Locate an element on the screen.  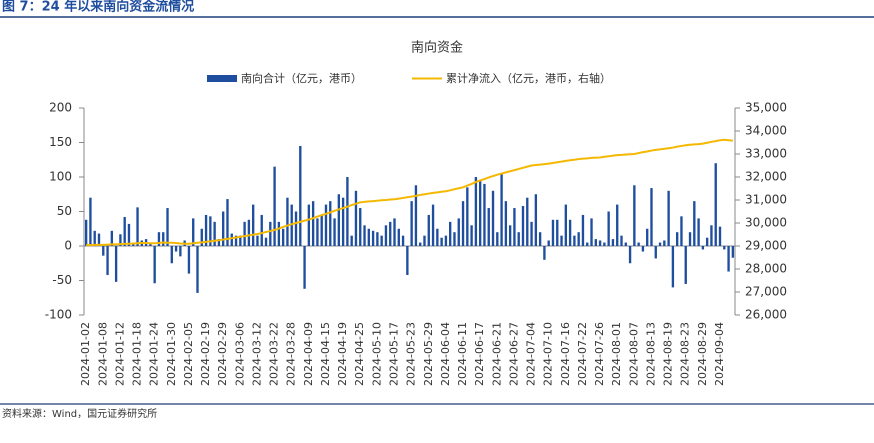
x-tick-label: 2024-04-15 is located at coordinates (325, 354).